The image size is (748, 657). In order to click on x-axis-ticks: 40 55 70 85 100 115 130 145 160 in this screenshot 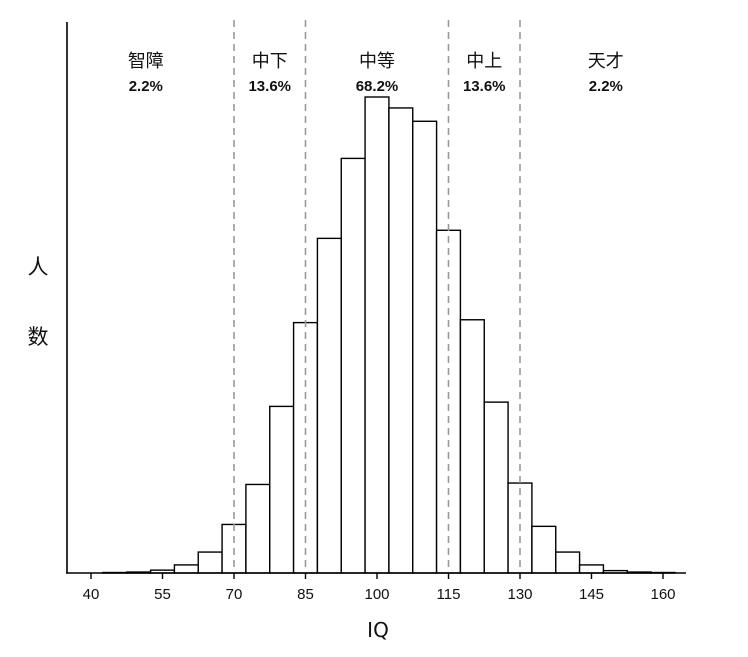, I will do `click(379, 588)`.